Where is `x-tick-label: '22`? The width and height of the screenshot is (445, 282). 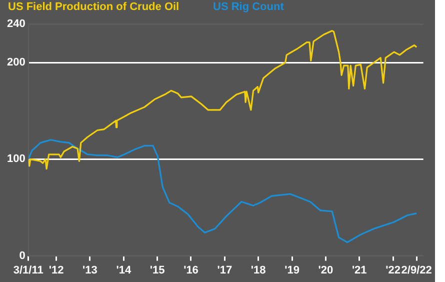
x-tick-label: '22 is located at coordinates (393, 270).